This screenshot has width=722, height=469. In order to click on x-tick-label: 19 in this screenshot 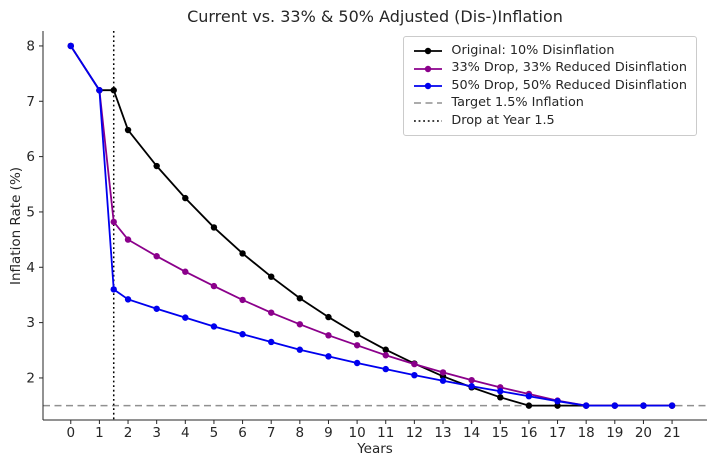, I will do `click(614, 433)`.